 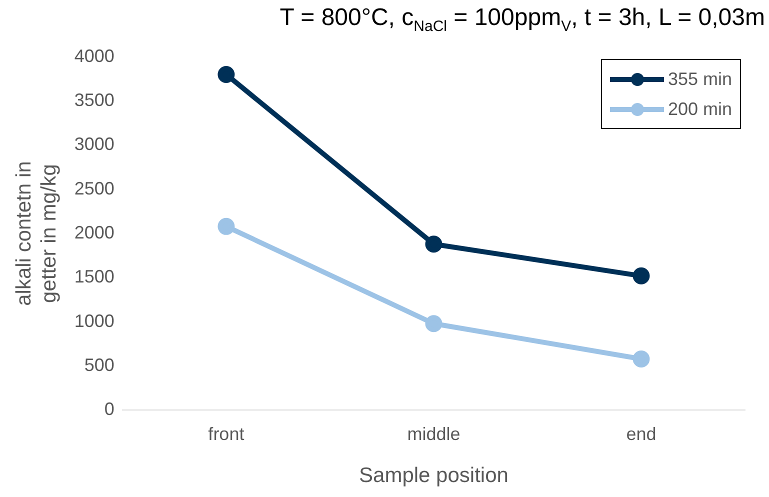 What do you see at coordinates (522, 19) in the screenshot?
I see `chart-title: T = 800°C, c$_{NaCl}$ = 100ppm$_{V}$, t = 3h, L = 0,03m` at bounding box center [522, 19].